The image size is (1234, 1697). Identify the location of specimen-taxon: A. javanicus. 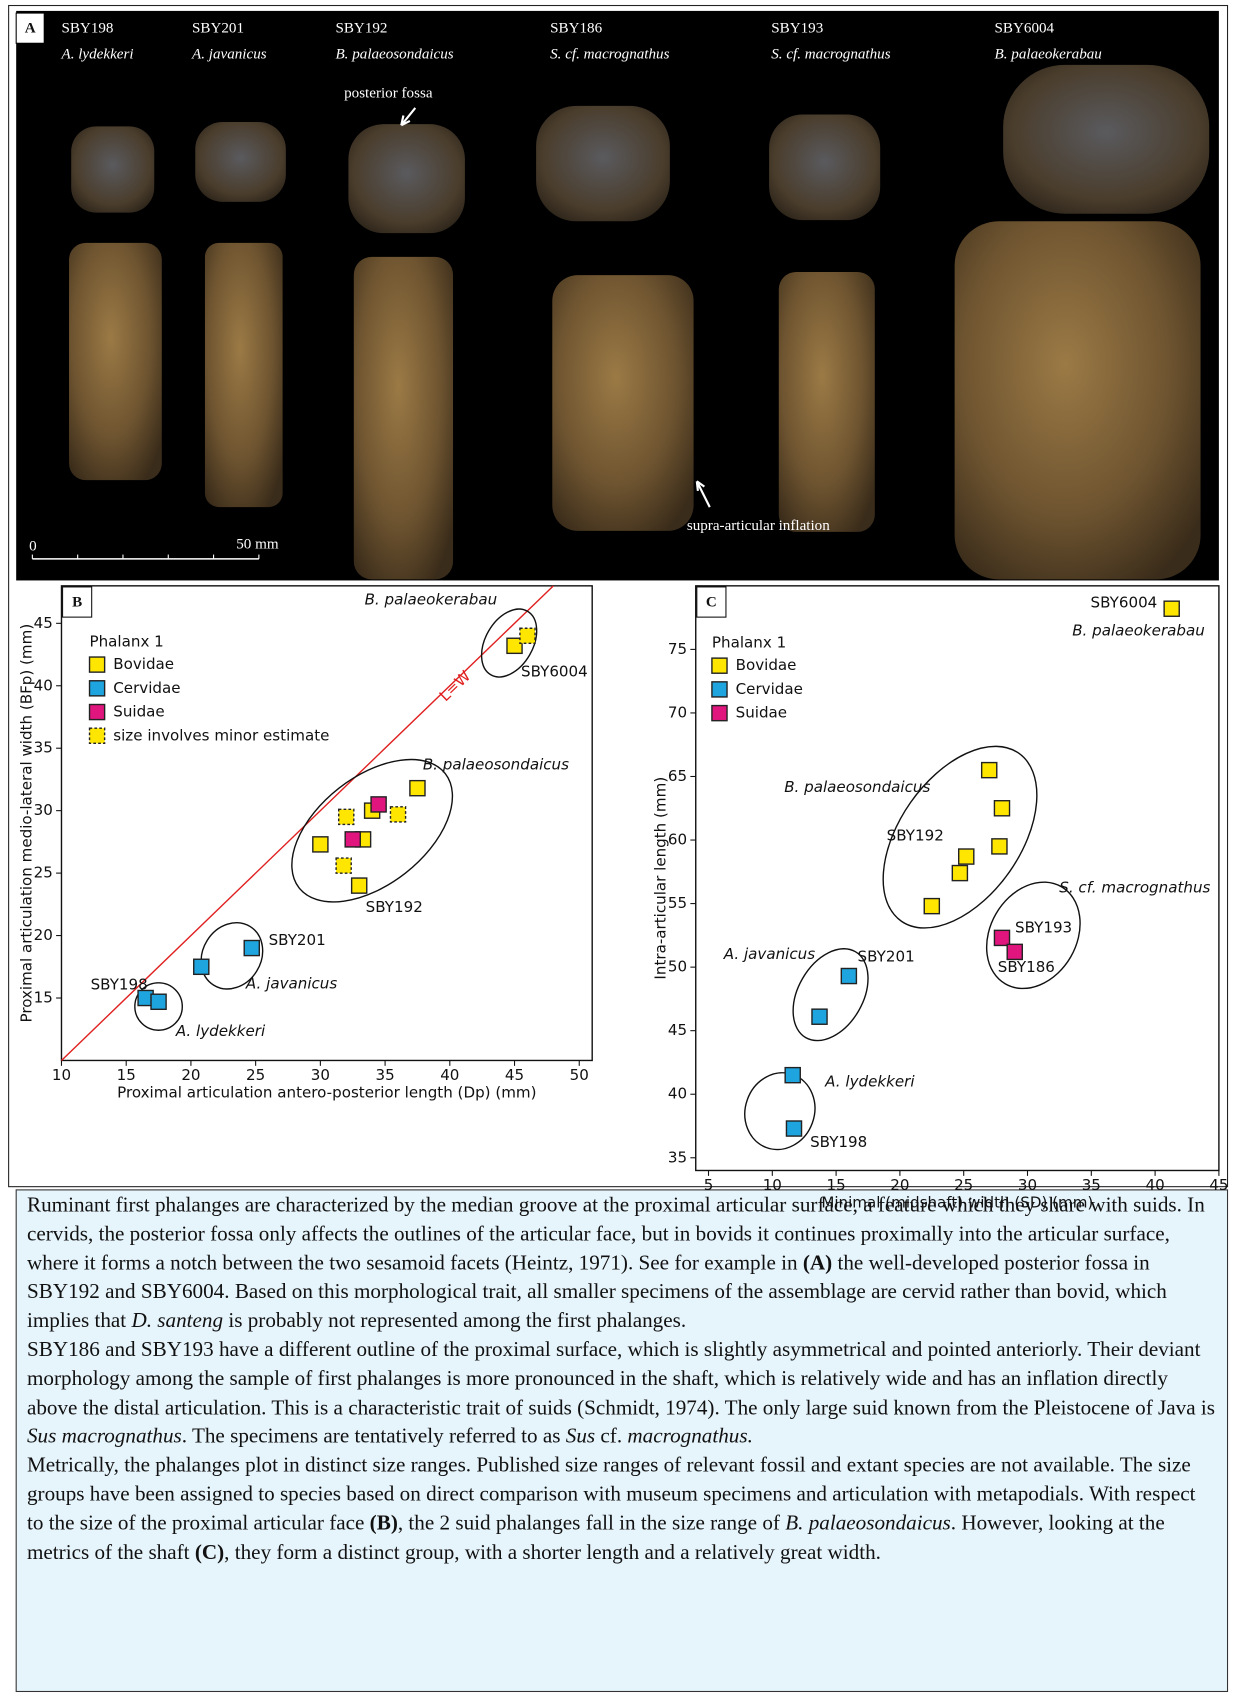
(229, 55).